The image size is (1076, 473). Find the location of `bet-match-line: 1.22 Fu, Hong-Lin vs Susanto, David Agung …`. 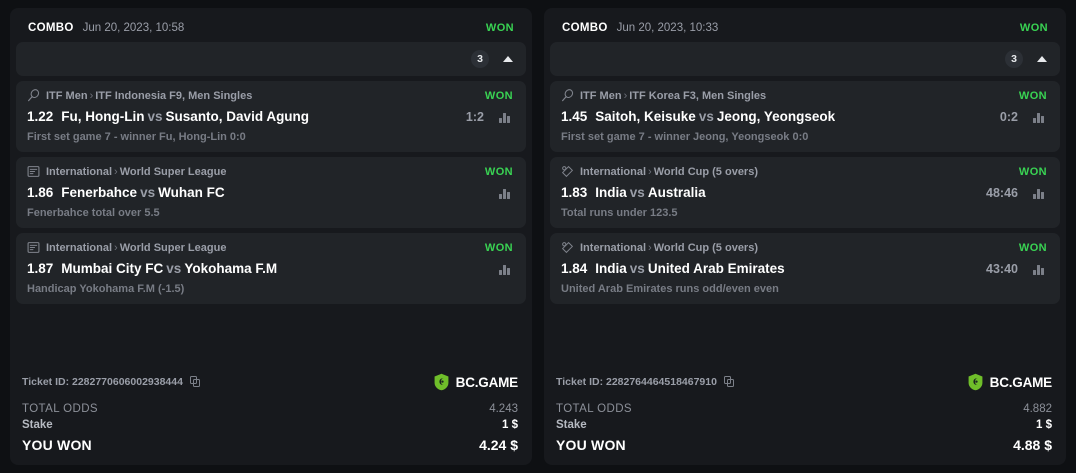

bet-match-line: 1.22 Fu, Hong-Lin vs Susanto, David Agung … is located at coordinates (270, 116).